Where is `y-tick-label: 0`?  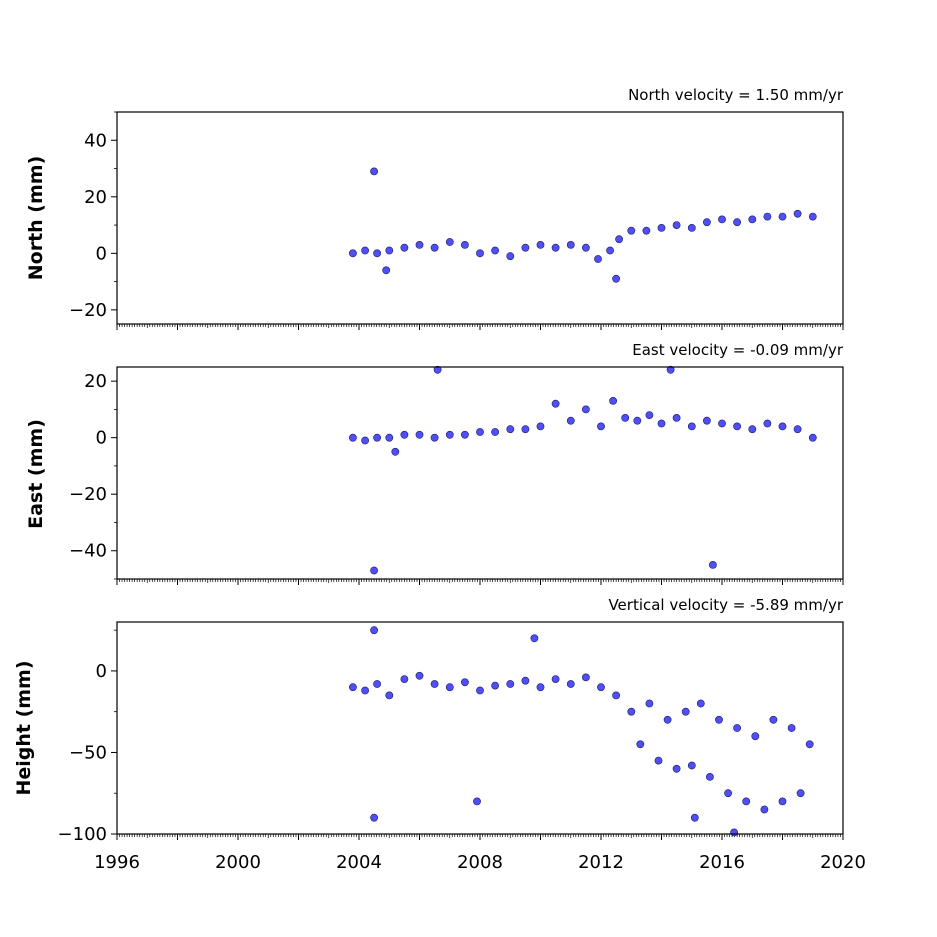
y-tick-label: 0 is located at coordinates (101, 671).